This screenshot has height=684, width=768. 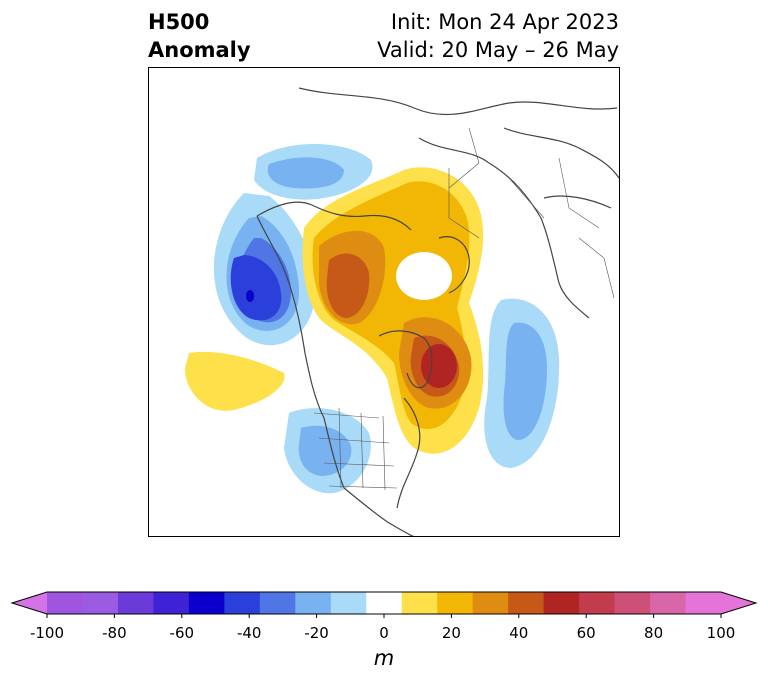 I want to click on colorbar-tick-label: 0, so click(x=384, y=633).